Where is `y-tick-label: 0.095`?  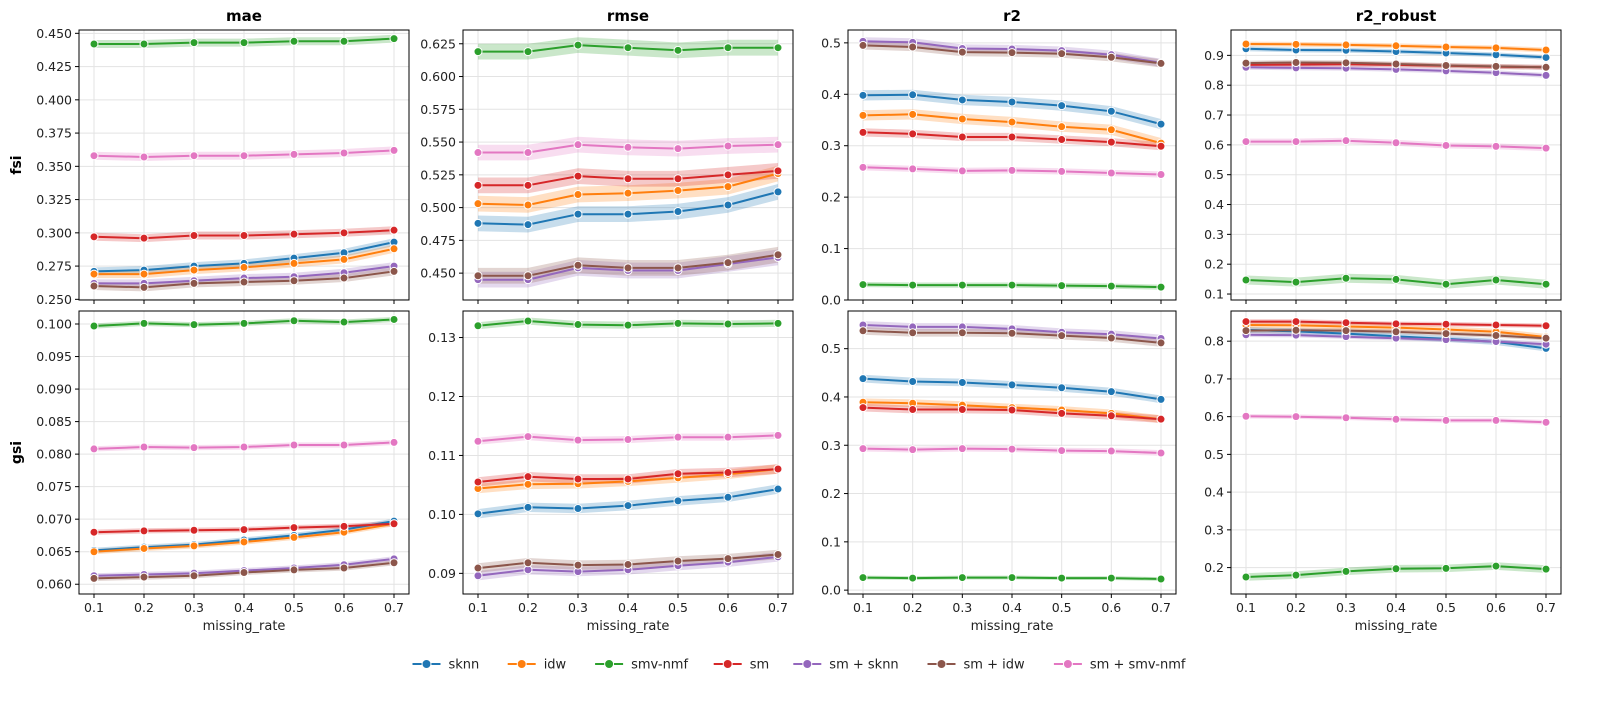
y-tick-label: 0.095 is located at coordinates (54, 356).